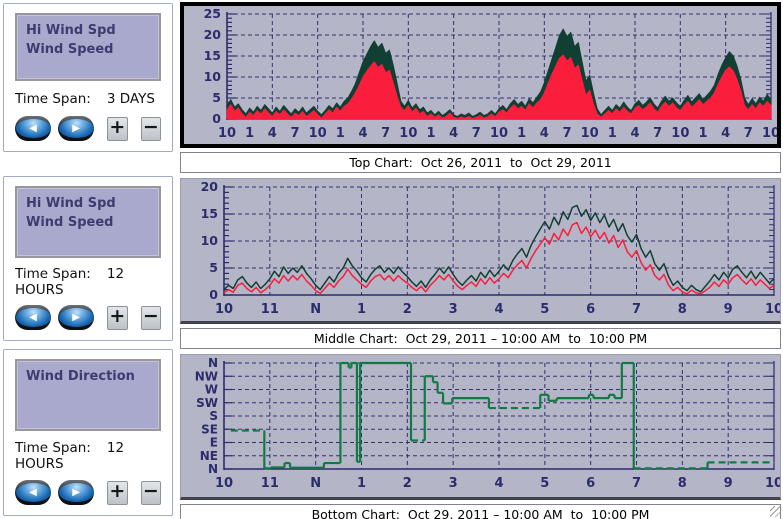 The image size is (783, 519). I want to click on svg-text: 0, so click(216, 118).